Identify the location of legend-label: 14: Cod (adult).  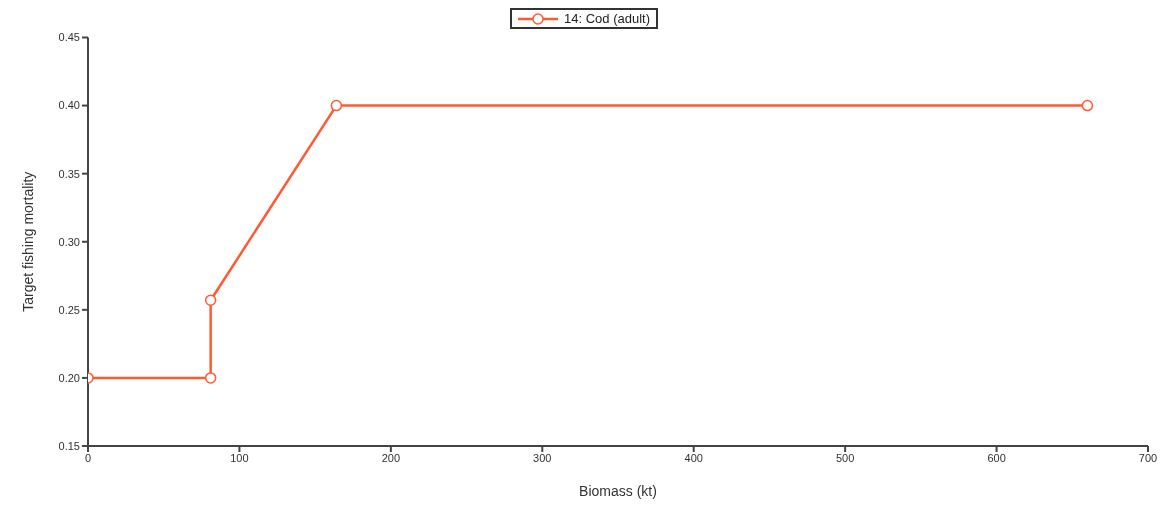
(606, 18).